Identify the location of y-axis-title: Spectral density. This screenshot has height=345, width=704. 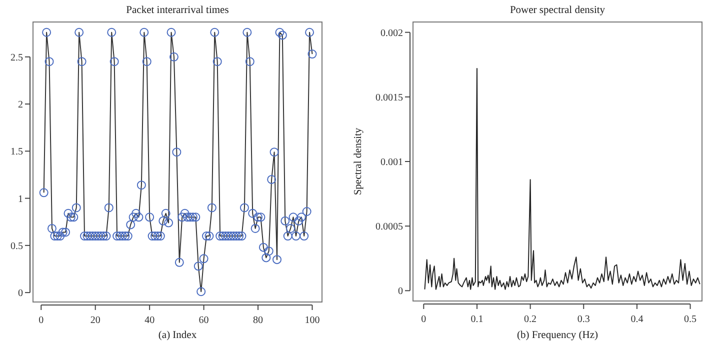
(358, 161).